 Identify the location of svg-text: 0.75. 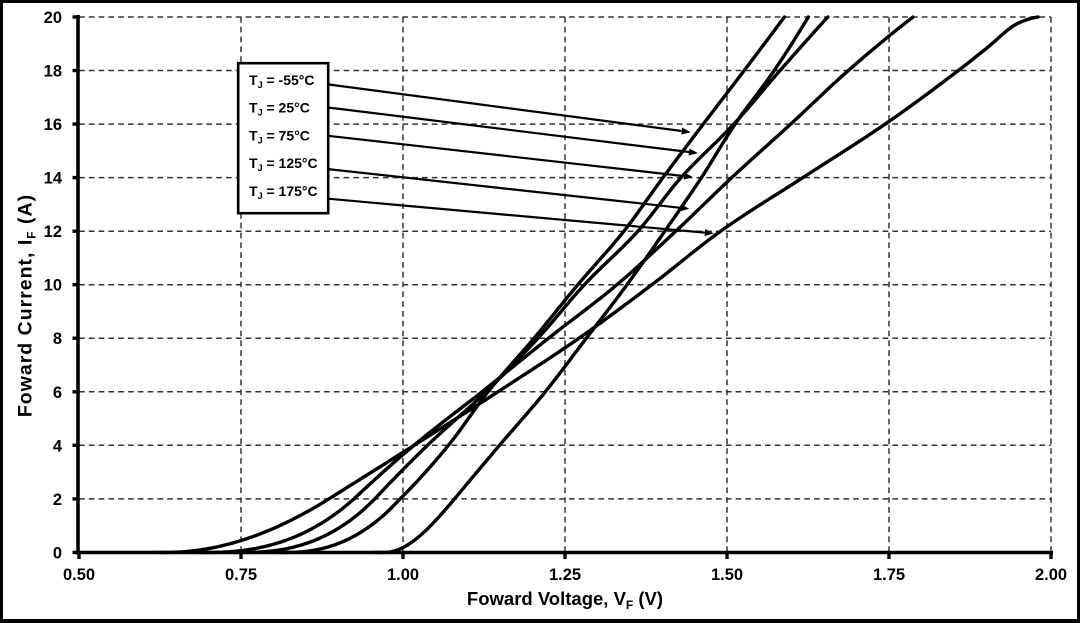
(241, 575).